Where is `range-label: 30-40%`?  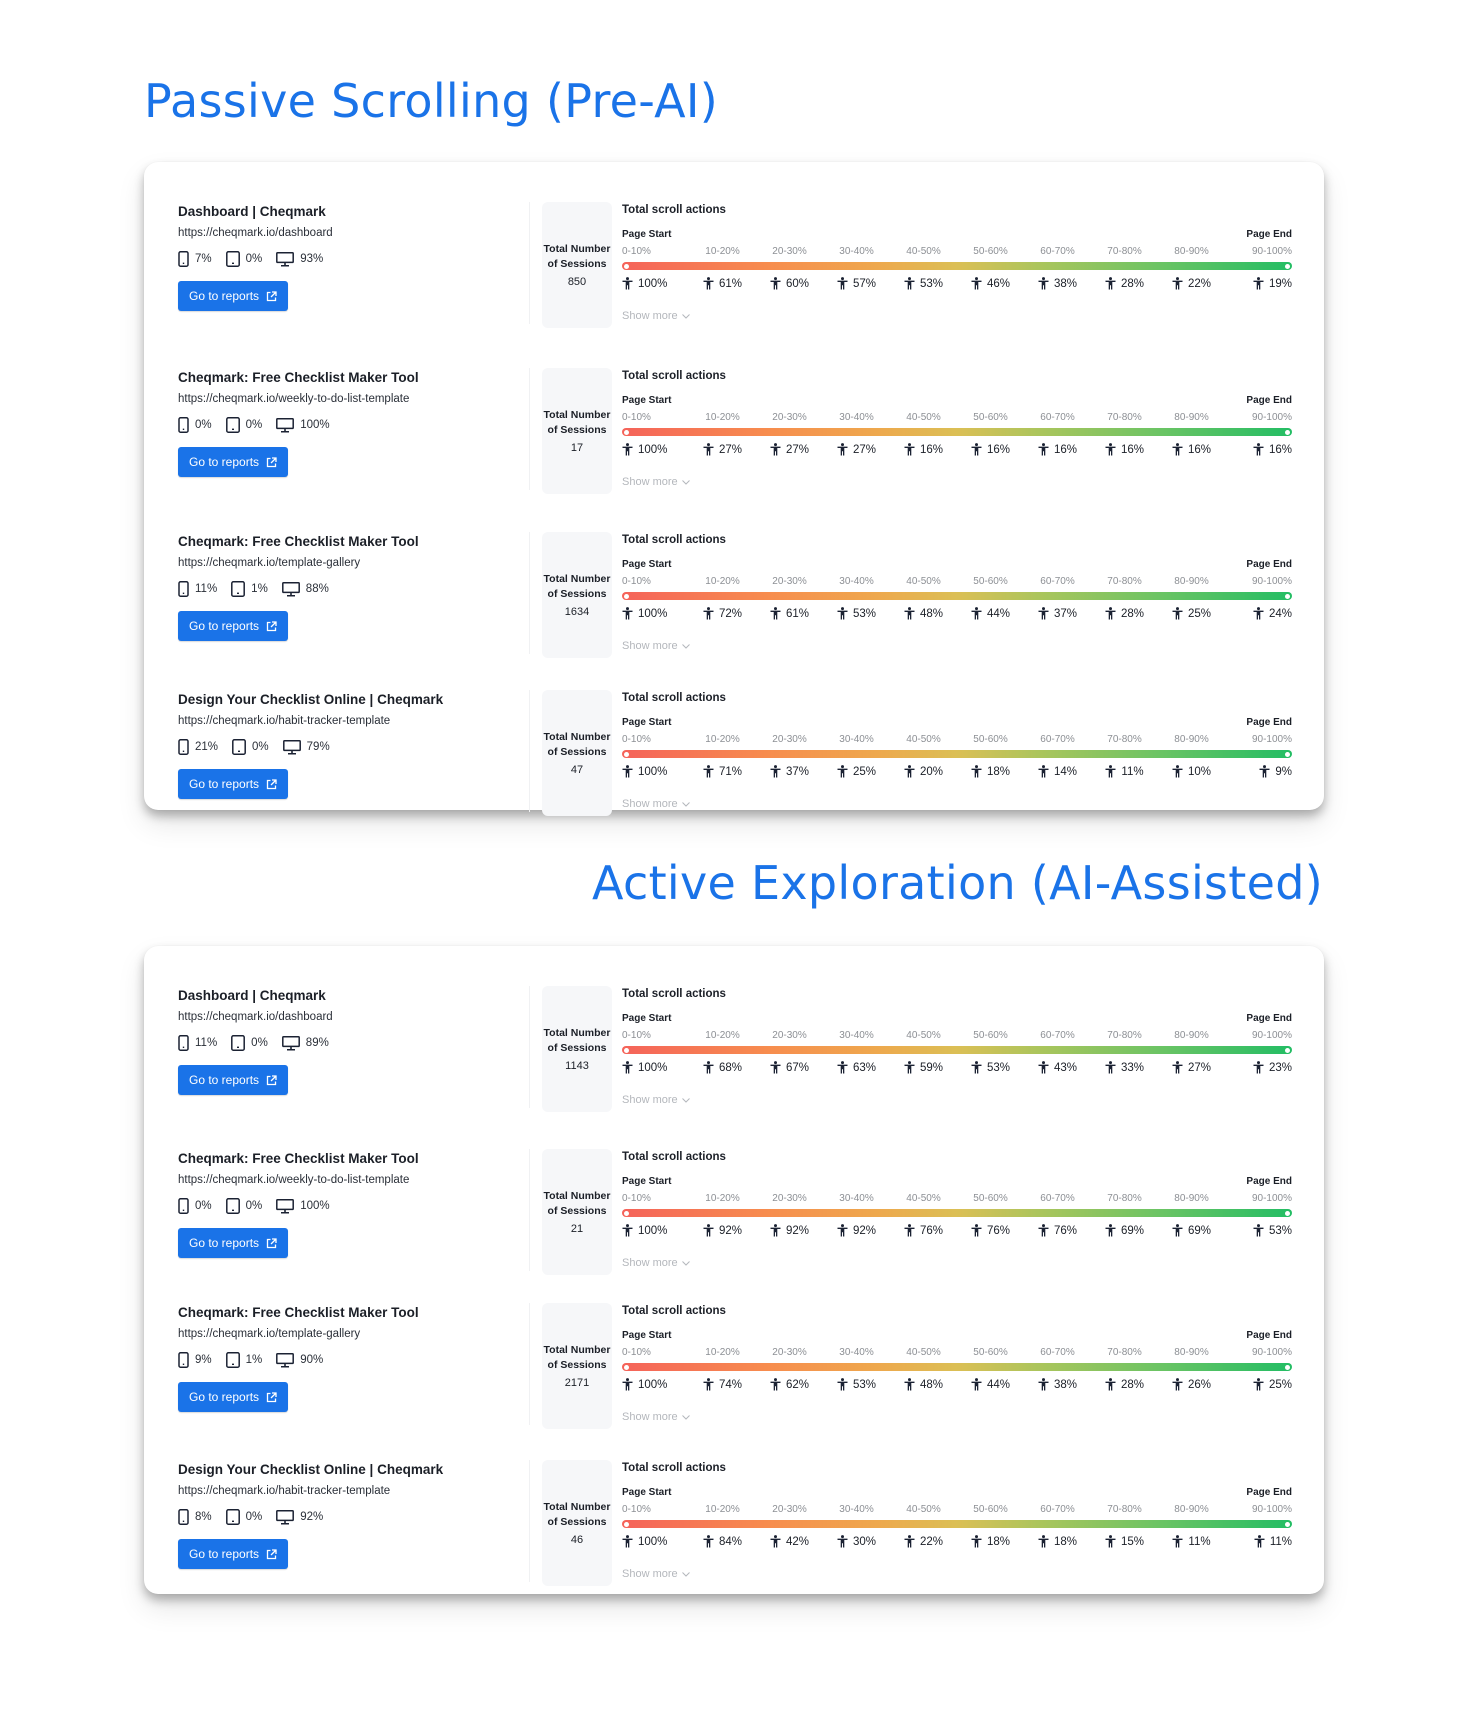
range-label: 30-40% is located at coordinates (856, 581).